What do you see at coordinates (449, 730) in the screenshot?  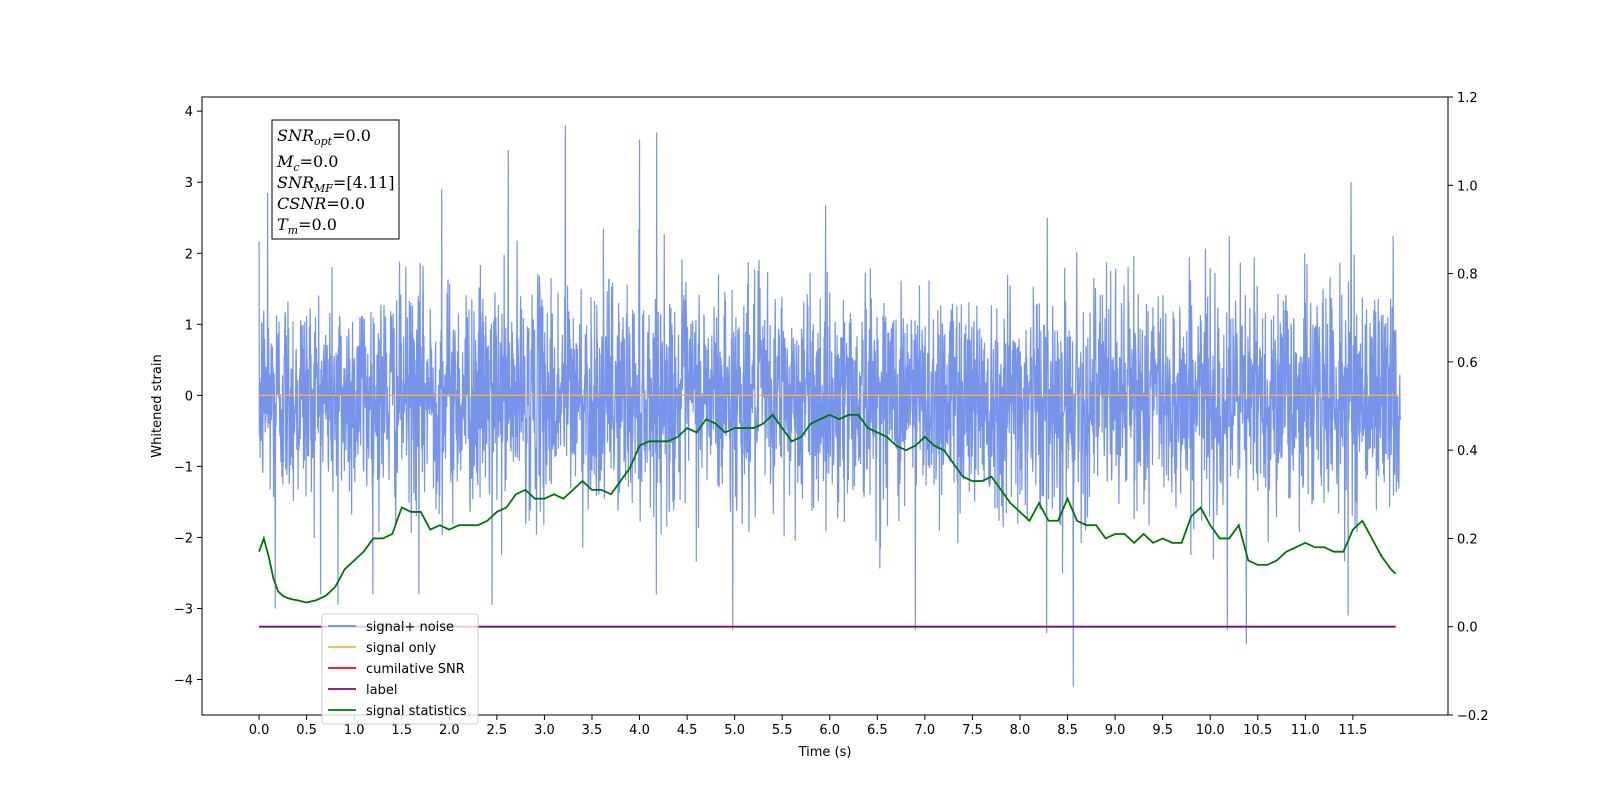 I see `x-tick-label: 2.0` at bounding box center [449, 730].